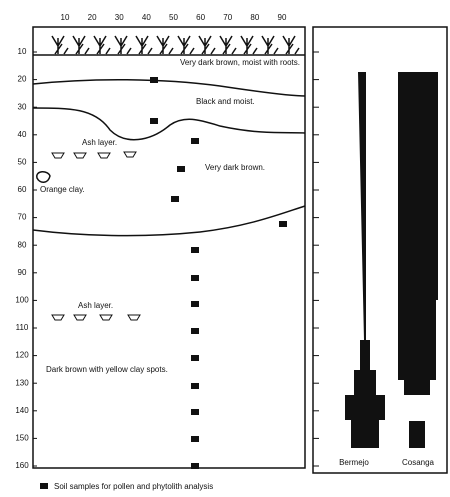  Describe the element at coordinates (418, 260) in the screenshot. I see `cosanga-profile` at that location.